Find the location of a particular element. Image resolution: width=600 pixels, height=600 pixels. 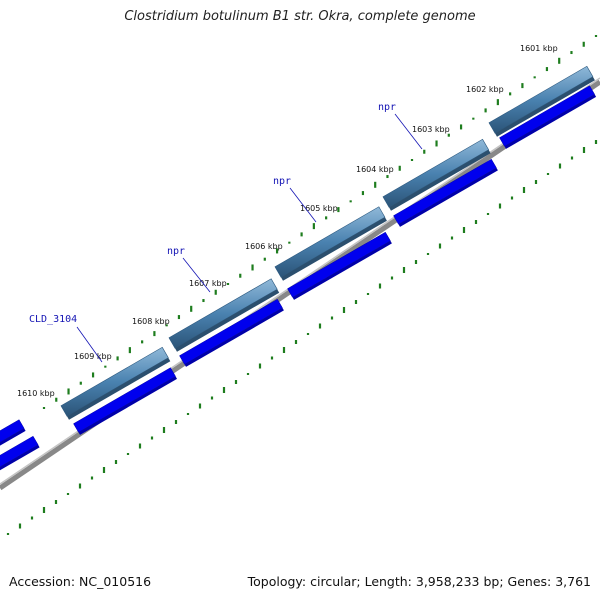

tick-label: 1601 kbp is located at coordinates (539, 48).